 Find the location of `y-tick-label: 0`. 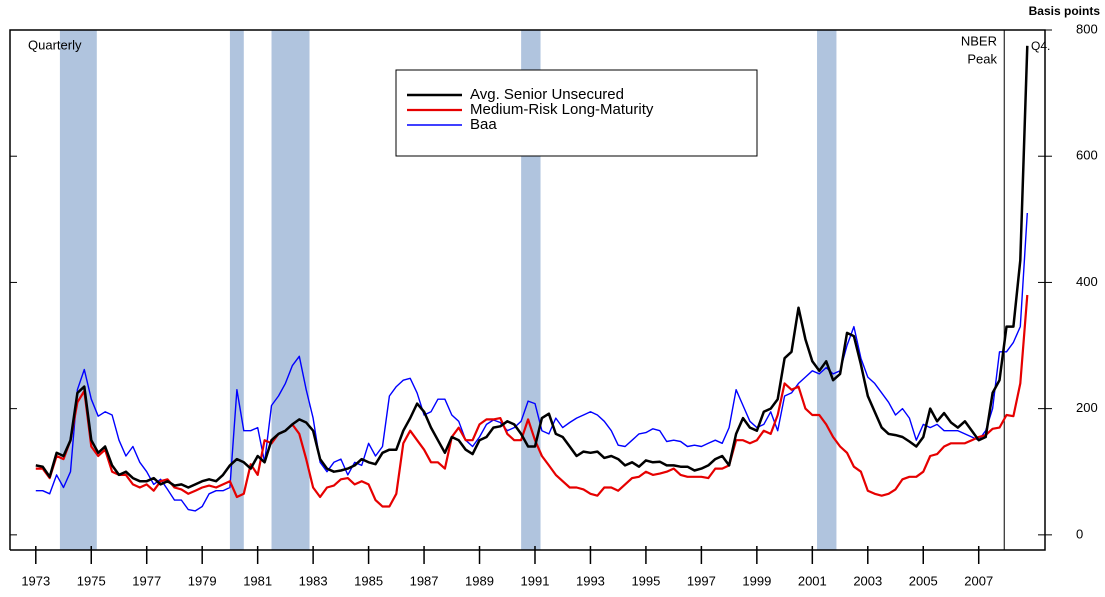

y-tick-label: 0 is located at coordinates (1079, 533).